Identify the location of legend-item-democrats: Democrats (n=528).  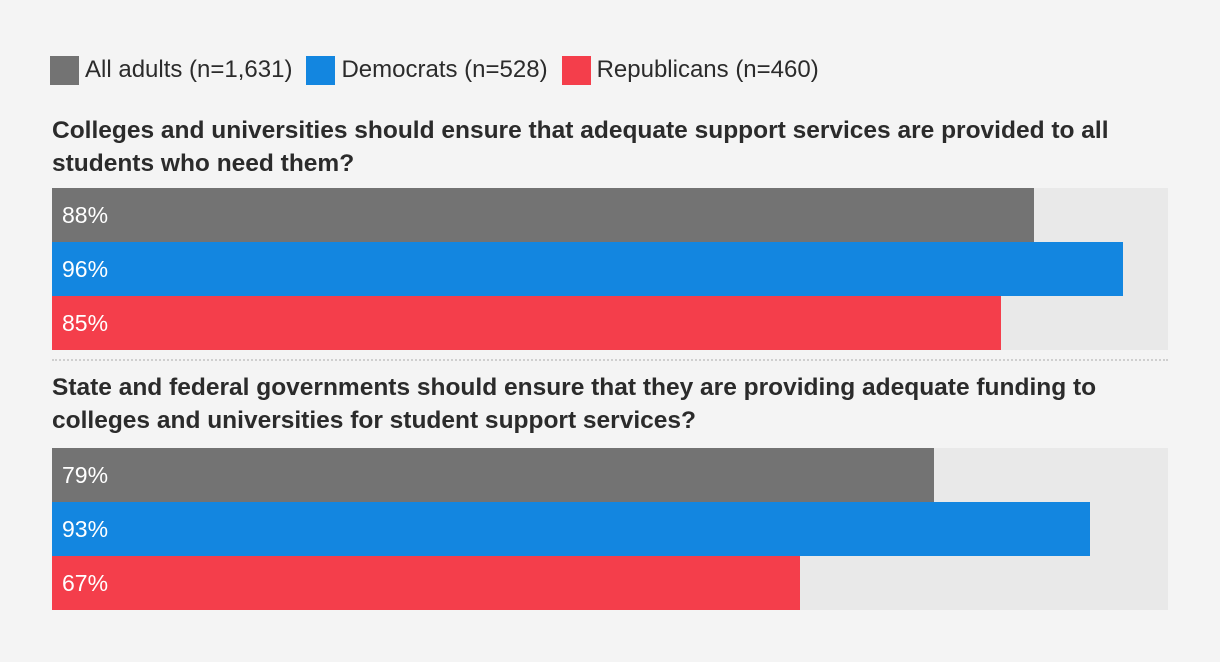
(427, 70).